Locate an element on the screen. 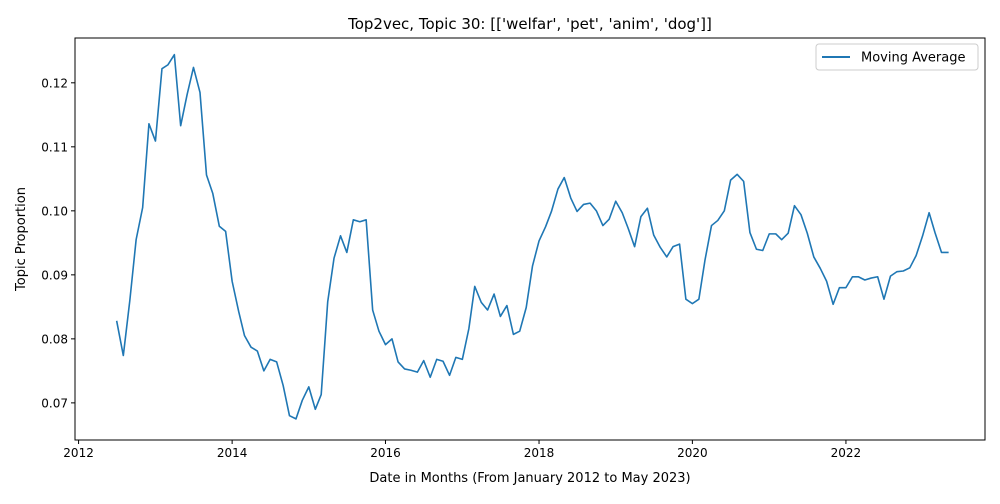 The height and width of the screenshot is (504, 1000). y-tick-label: 0.11 is located at coordinates (54, 147).